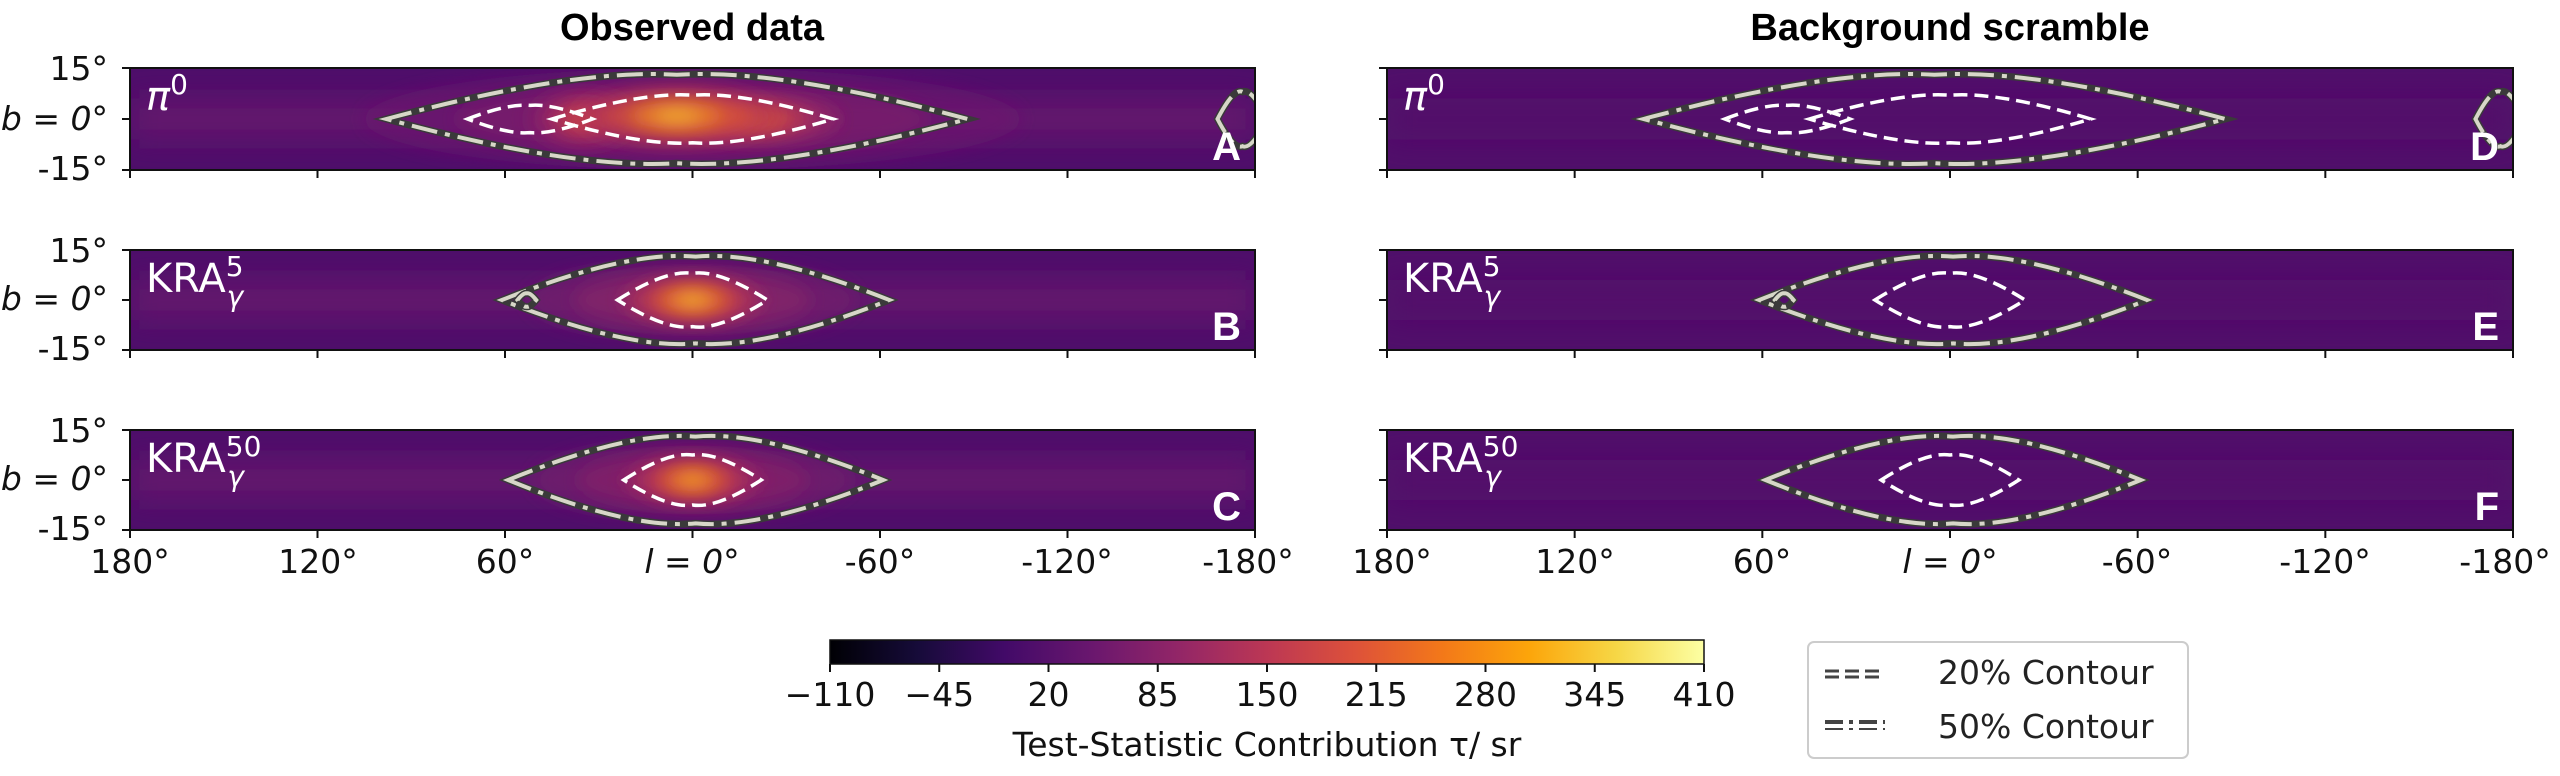  Describe the element at coordinates (2046, 726) in the screenshot. I see `legend-label-50: 50% Contour` at that location.